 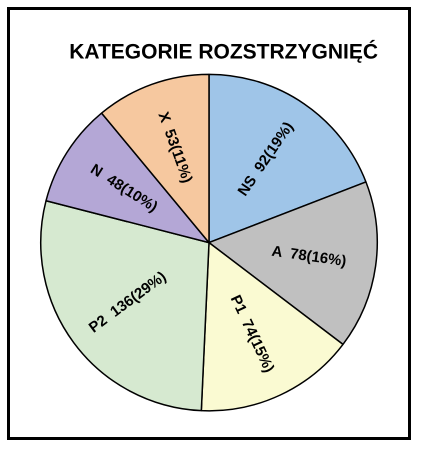 What do you see at coordinates (223, 51) in the screenshot?
I see `chart-title: KATEGORIE ROZSTRZYGNIĘĆ` at bounding box center [223, 51].